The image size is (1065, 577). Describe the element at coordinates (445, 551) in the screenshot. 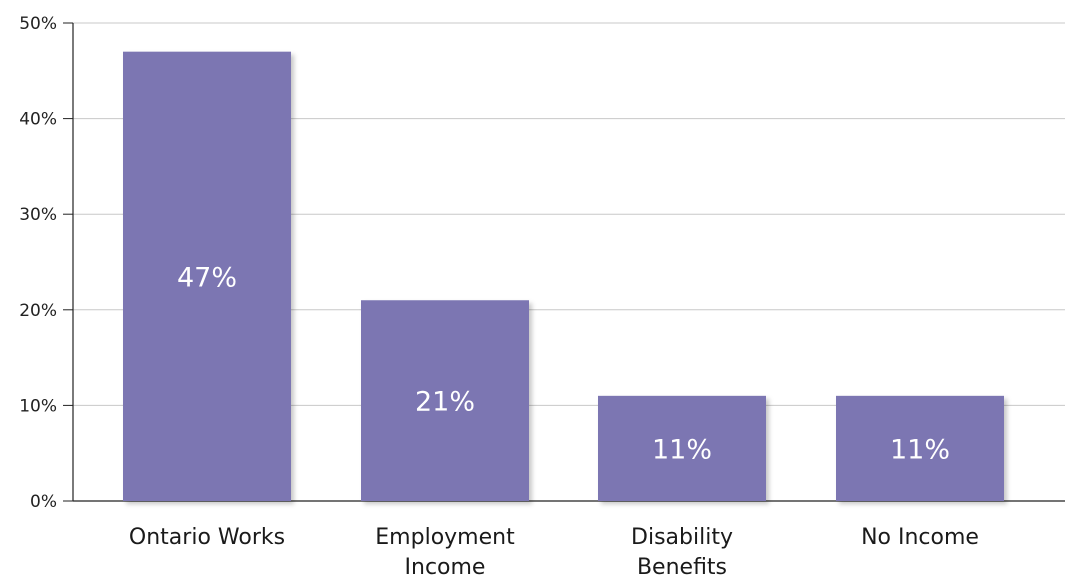

I see `category-label: Employment Income` at that location.